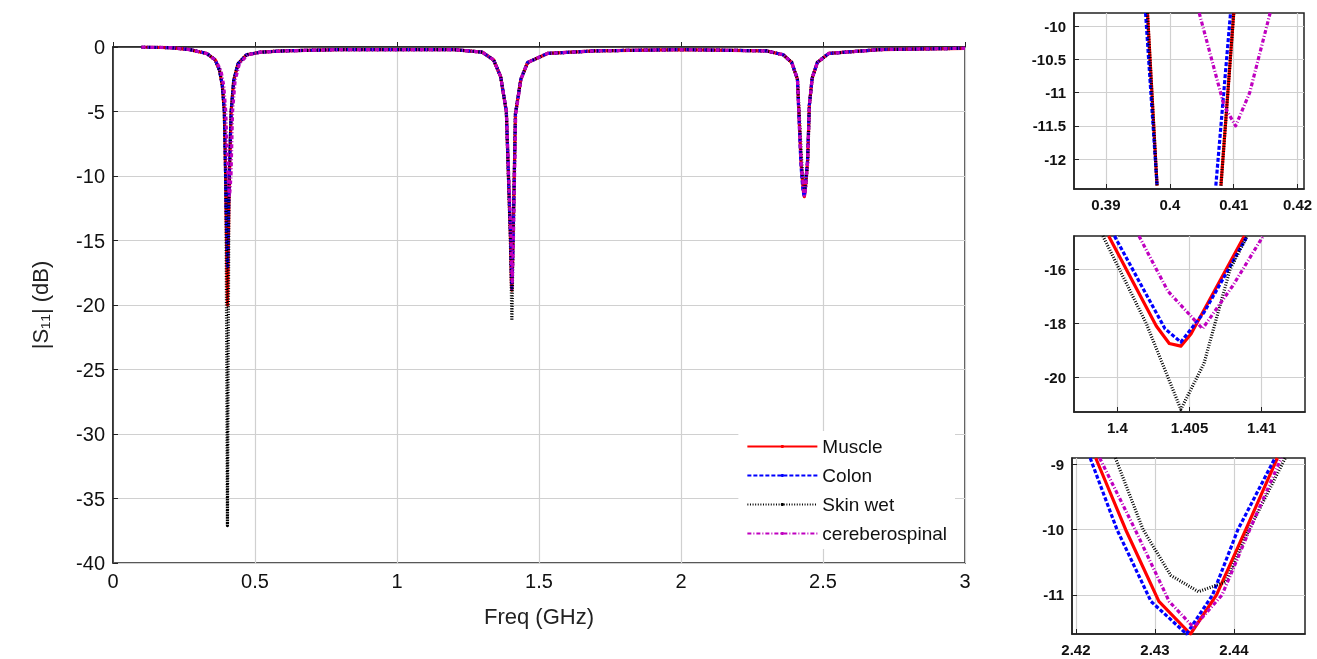 Image resolution: width=1317 pixels, height=659 pixels. What do you see at coordinates (823, 581) in the screenshot?
I see `x-tick-label: 2.5` at bounding box center [823, 581].